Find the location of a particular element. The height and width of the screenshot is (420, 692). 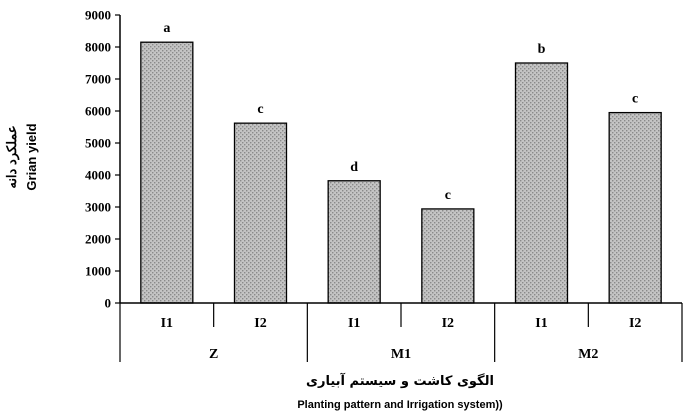

y-tick-label: 1000 is located at coordinates (98, 271).